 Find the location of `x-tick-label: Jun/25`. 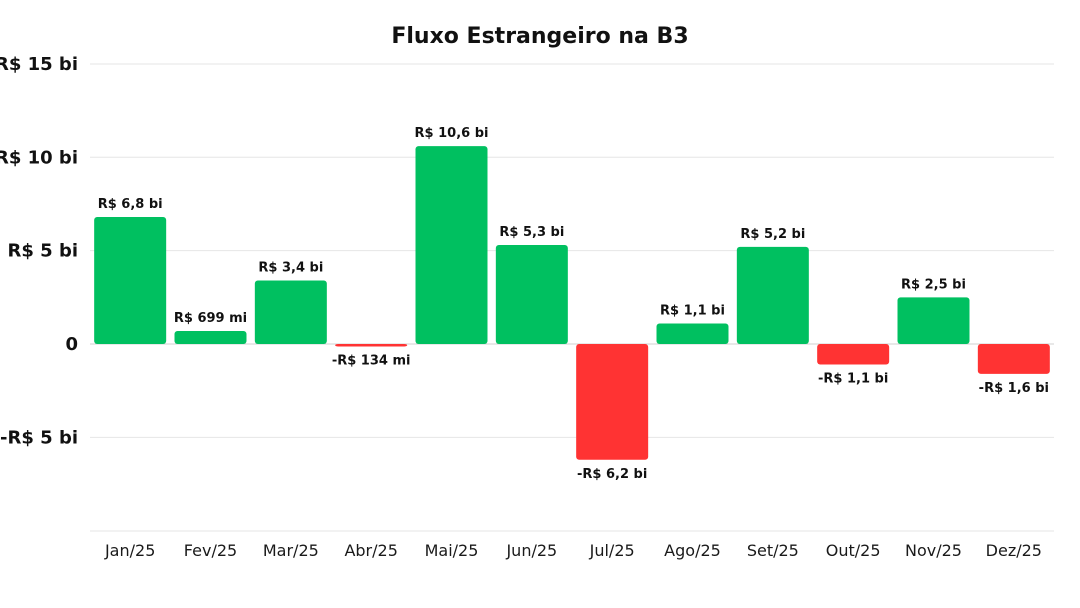

x-tick-label: Jun/25 is located at coordinates (531, 550).